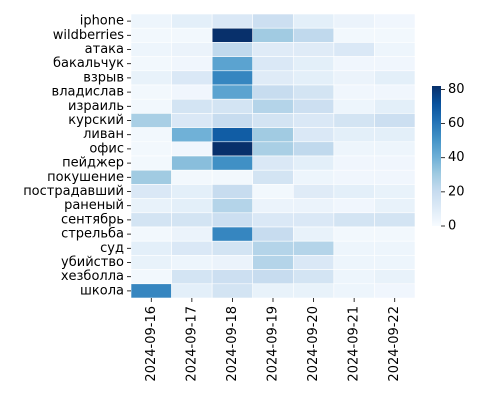 The height and width of the screenshot is (400, 500). What do you see at coordinates (313, 344) in the screenshot?
I see `x-tick-label: 2024-09-20` at bounding box center [313, 344].